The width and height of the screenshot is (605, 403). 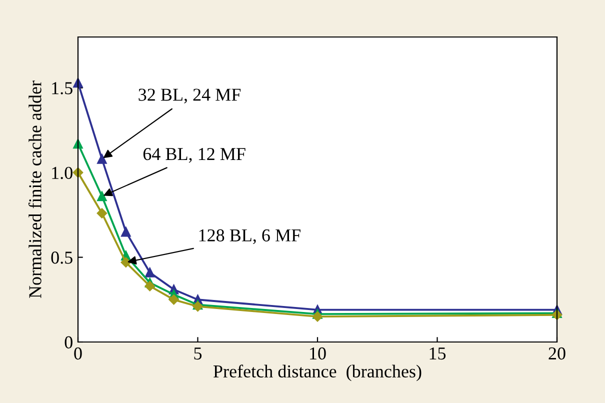 I want to click on y-tick-label: 0, so click(x=68, y=342).